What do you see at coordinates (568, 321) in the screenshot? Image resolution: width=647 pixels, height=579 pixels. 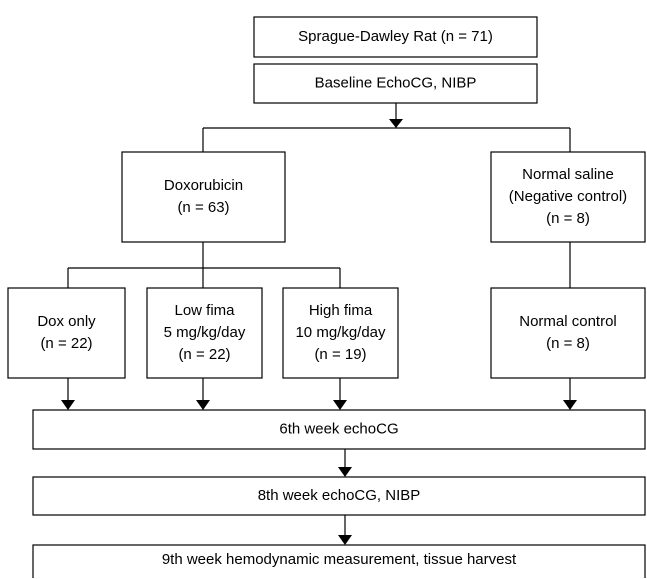 I see `node-label: Normal control` at bounding box center [568, 321].